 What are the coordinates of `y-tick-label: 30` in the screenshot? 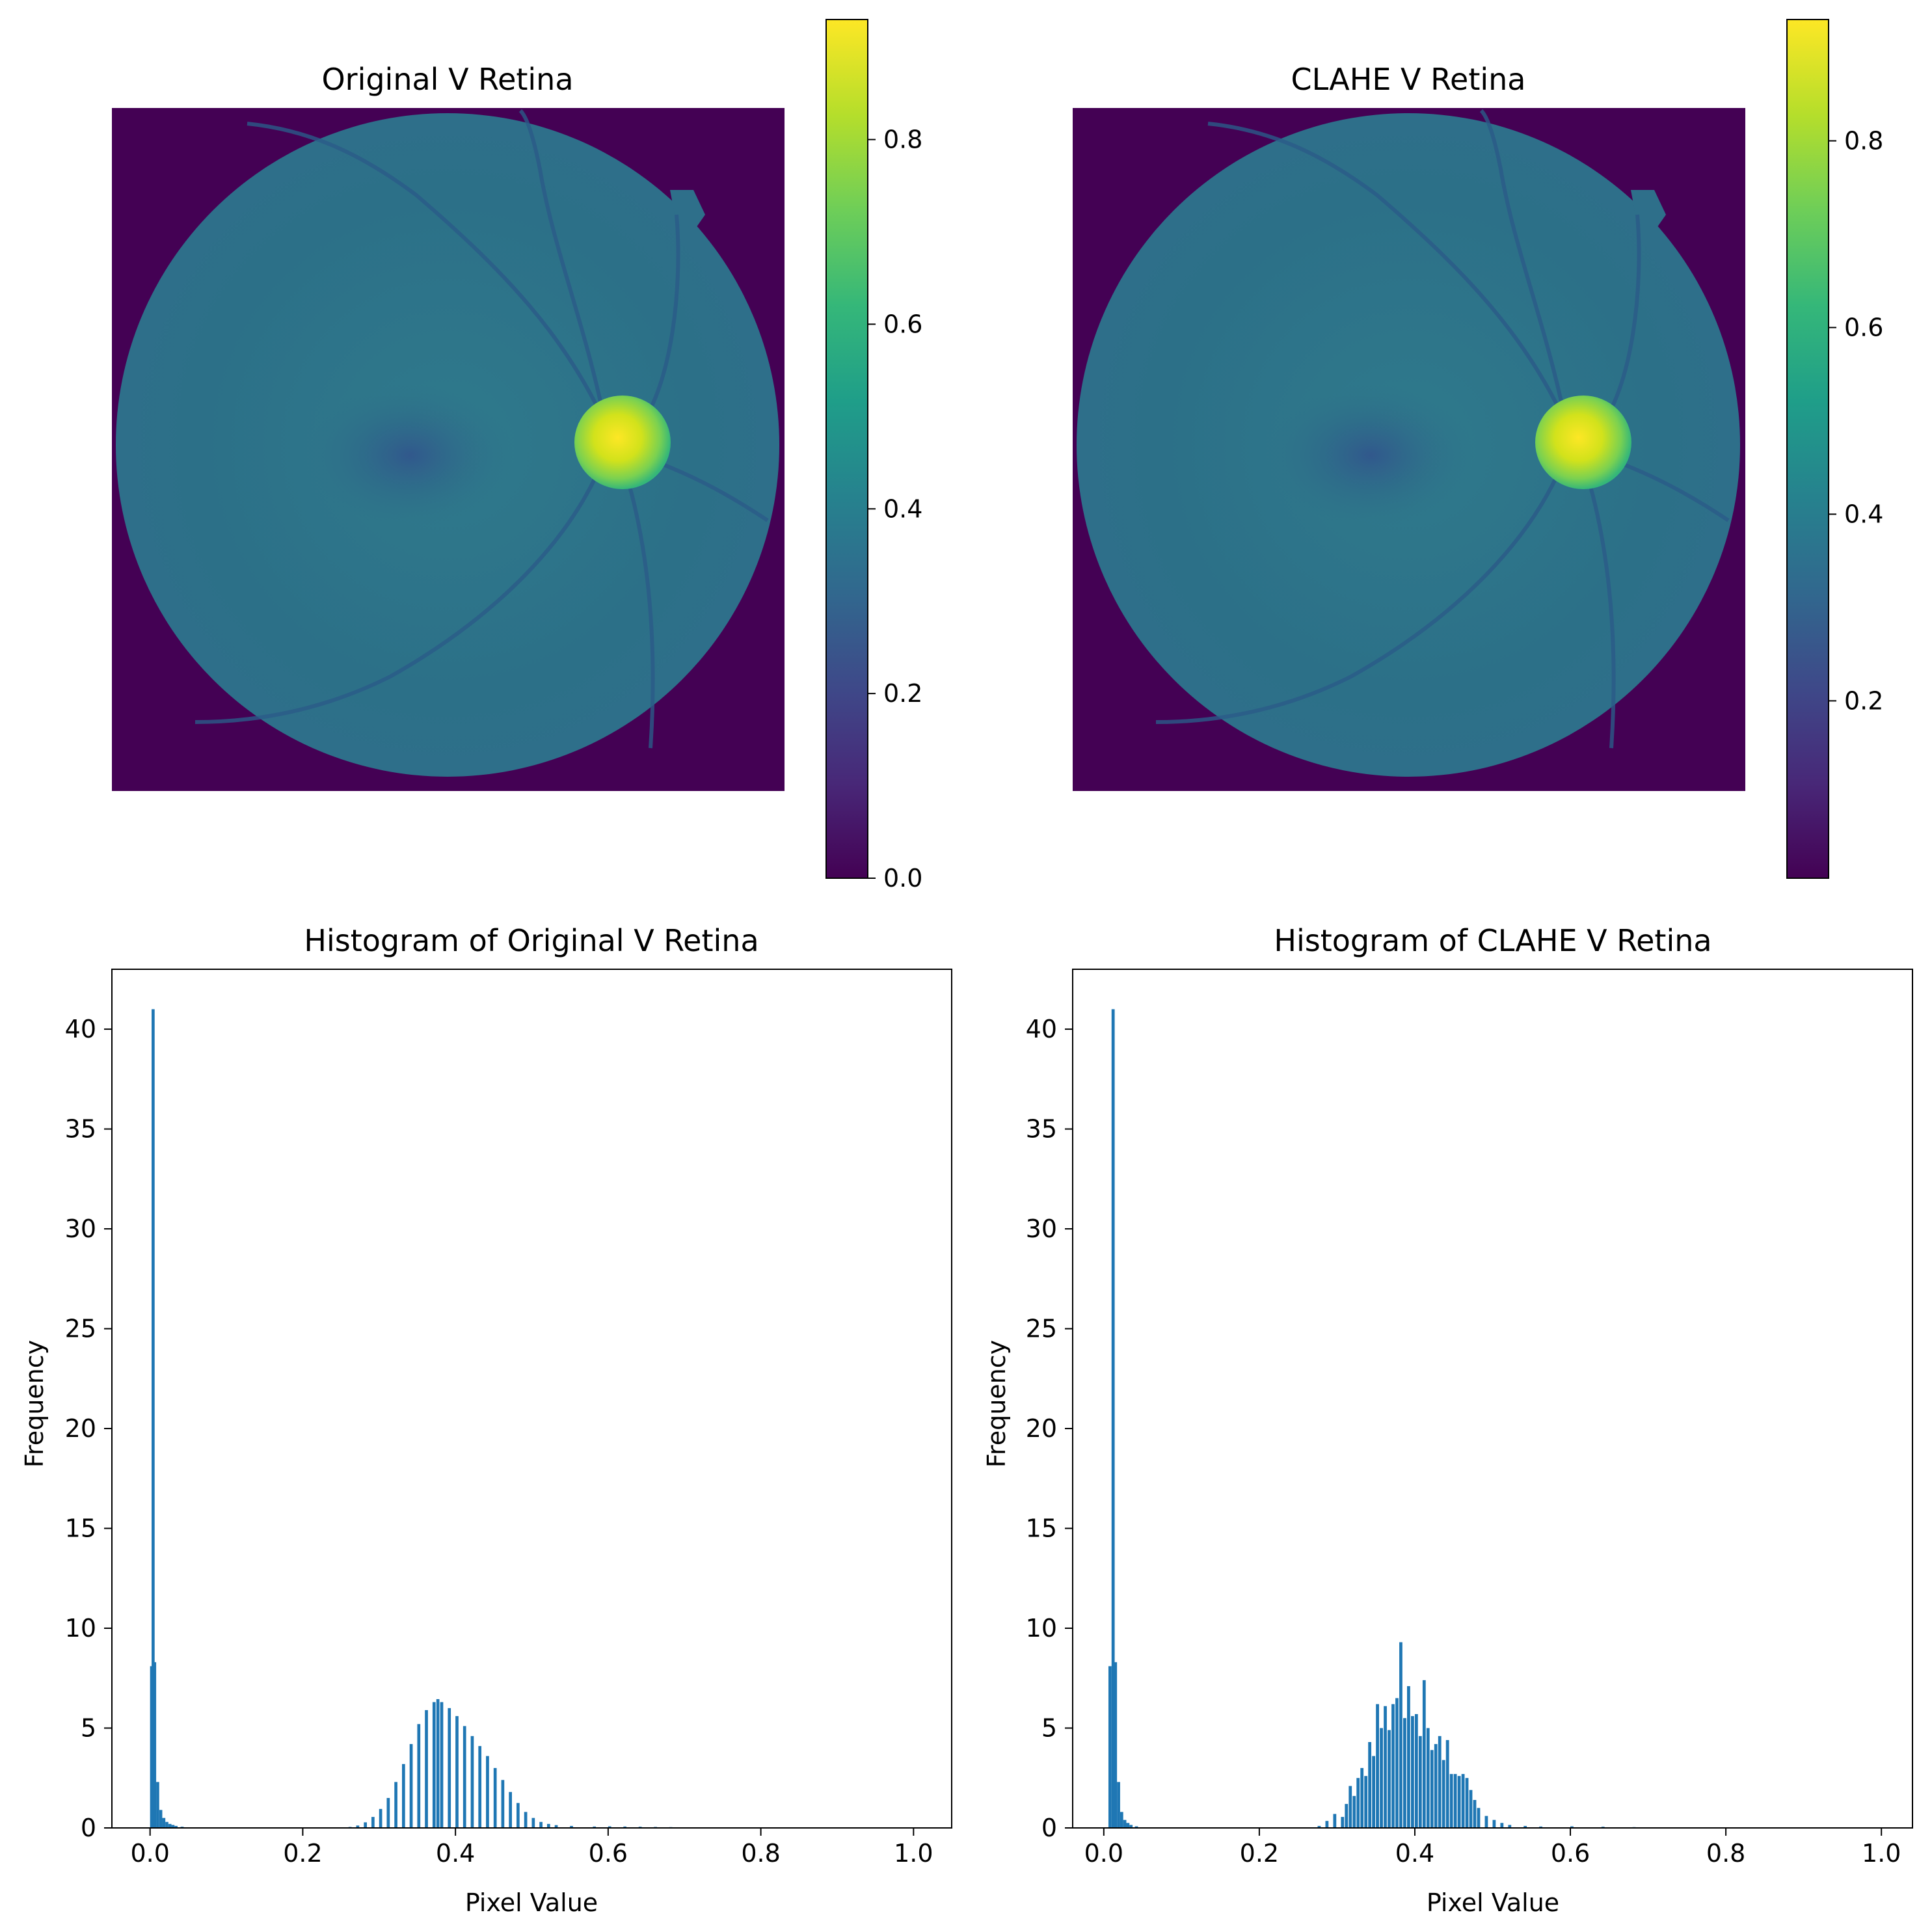 It's located at (80, 1228).